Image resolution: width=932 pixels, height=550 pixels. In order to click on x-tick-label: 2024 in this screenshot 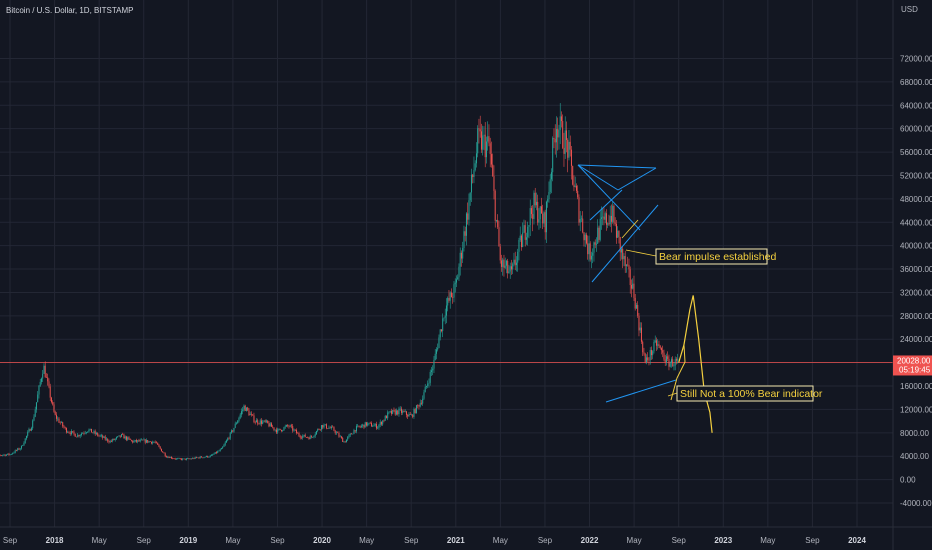, I will do `click(857, 540)`.